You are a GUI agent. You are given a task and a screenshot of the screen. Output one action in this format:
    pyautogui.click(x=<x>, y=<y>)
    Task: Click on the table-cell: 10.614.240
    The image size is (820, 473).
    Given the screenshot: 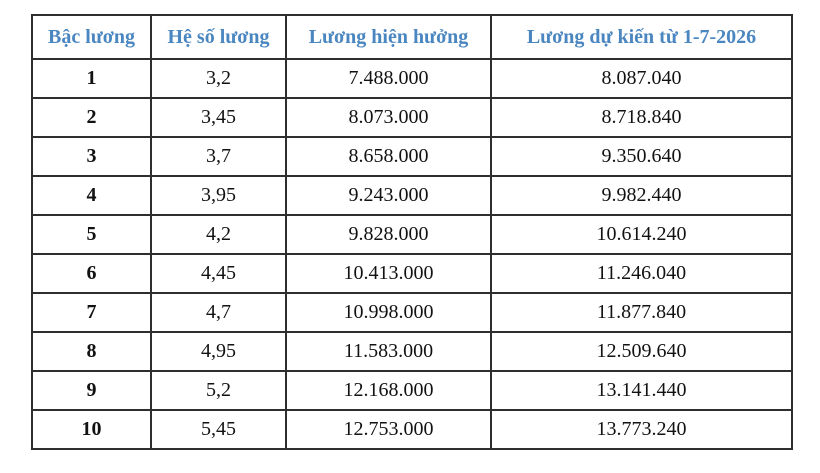 What is the action you would take?
    pyautogui.click(x=641, y=234)
    